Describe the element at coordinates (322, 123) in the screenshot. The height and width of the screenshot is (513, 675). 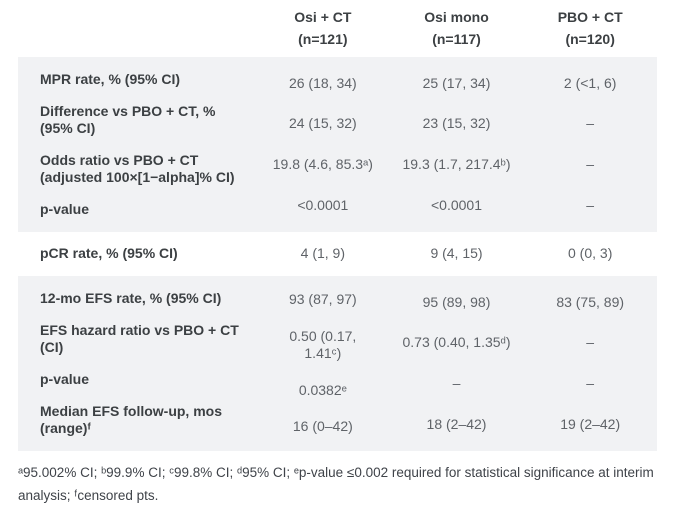
I see `cell-value: 24 (15, 32)` at that location.